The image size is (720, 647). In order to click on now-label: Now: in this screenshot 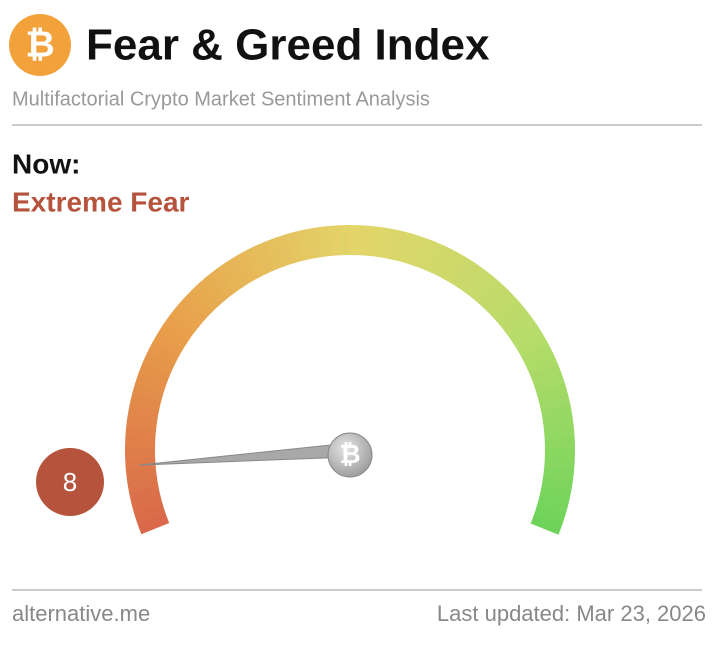, I will do `click(46, 163)`.